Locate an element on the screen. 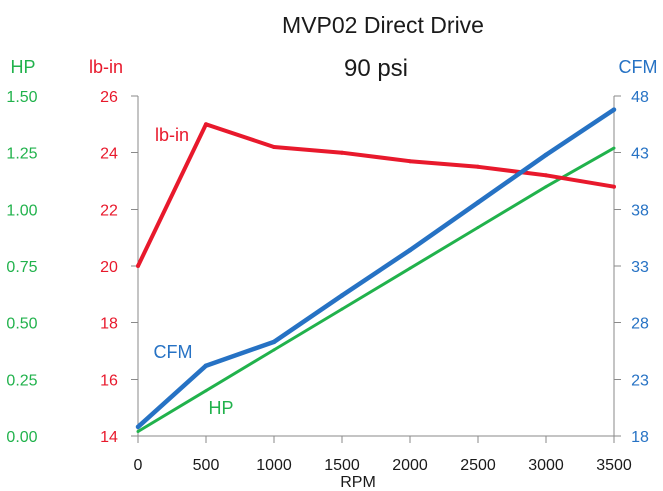  x-tick-label: 1500 is located at coordinates (342, 465).